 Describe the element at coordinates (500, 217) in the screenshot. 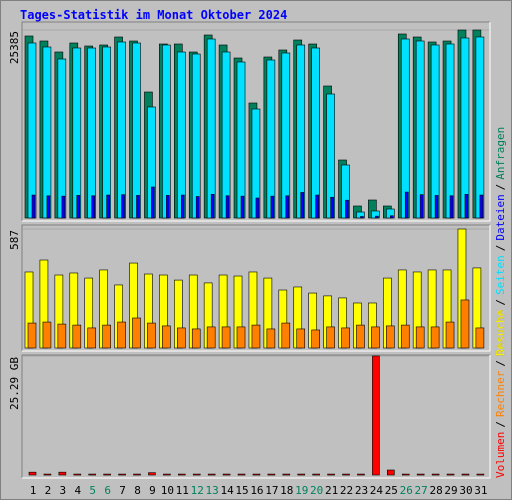

I see `legend-entry: Dateien` at that location.